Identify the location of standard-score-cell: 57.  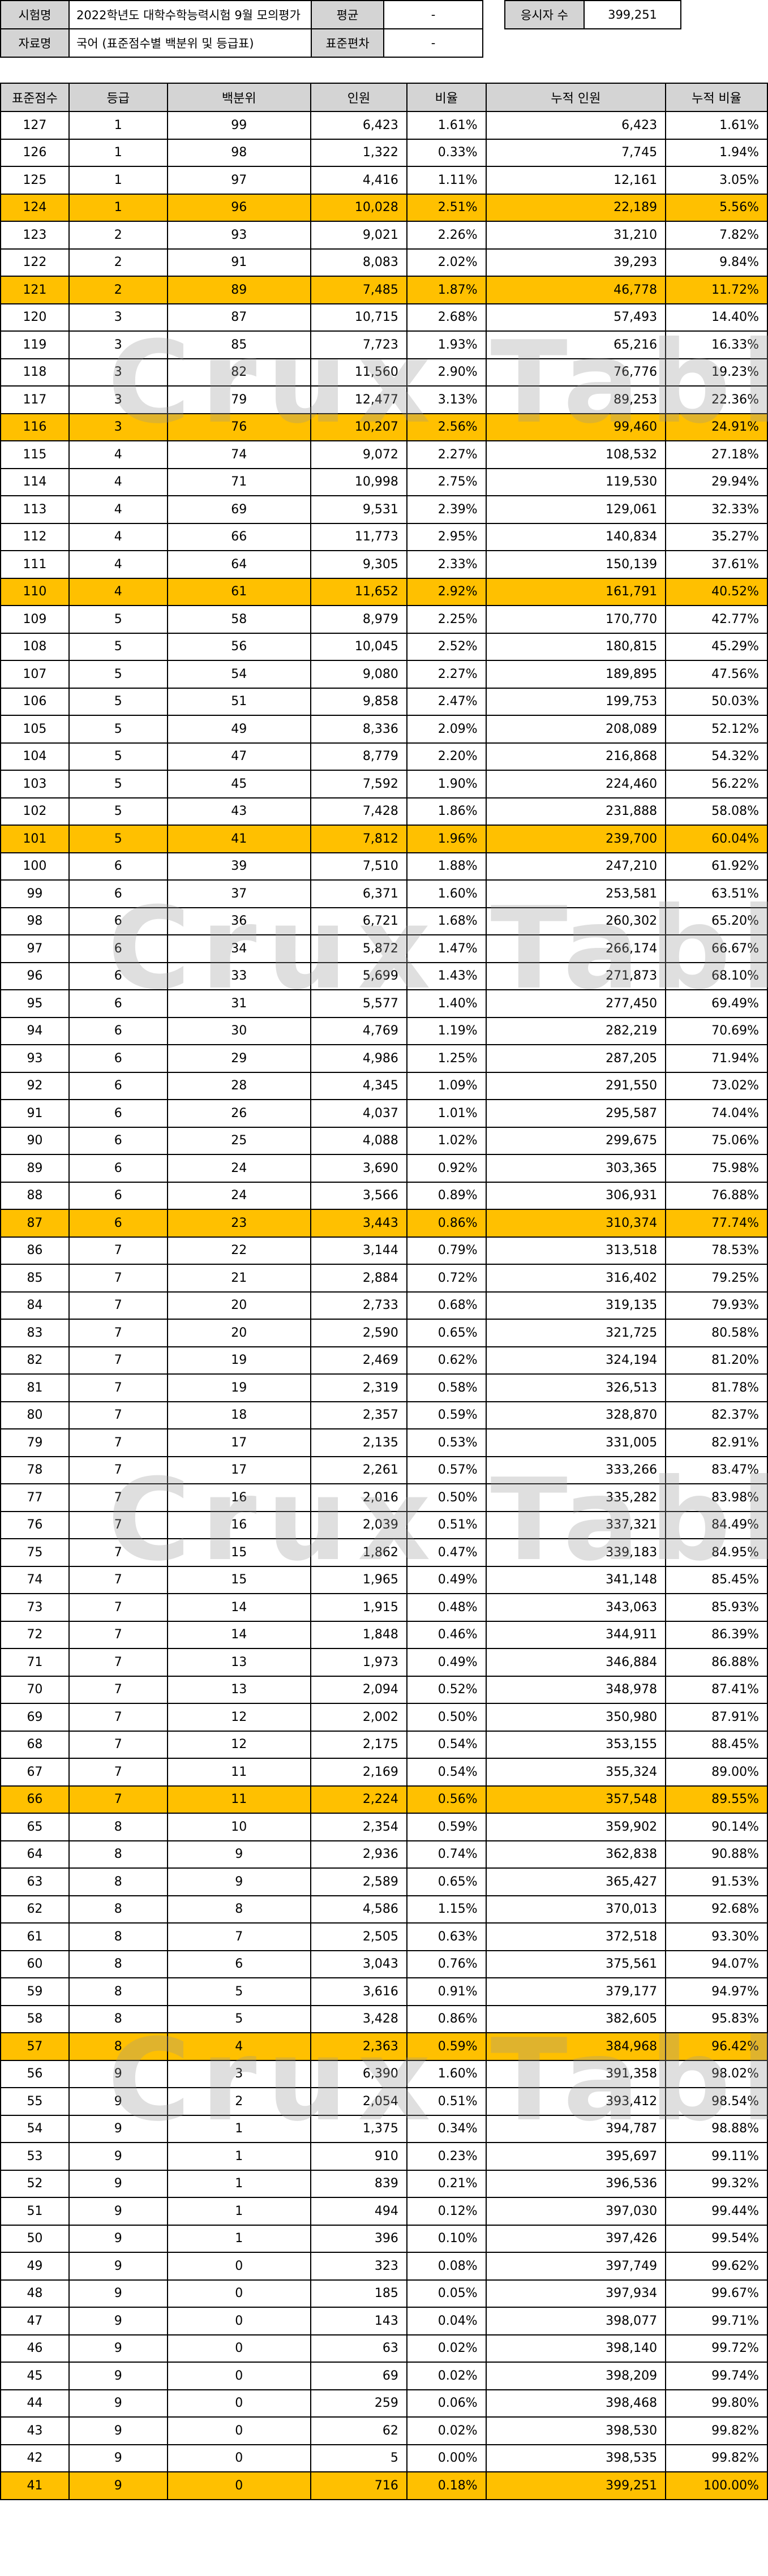
(35, 2046).